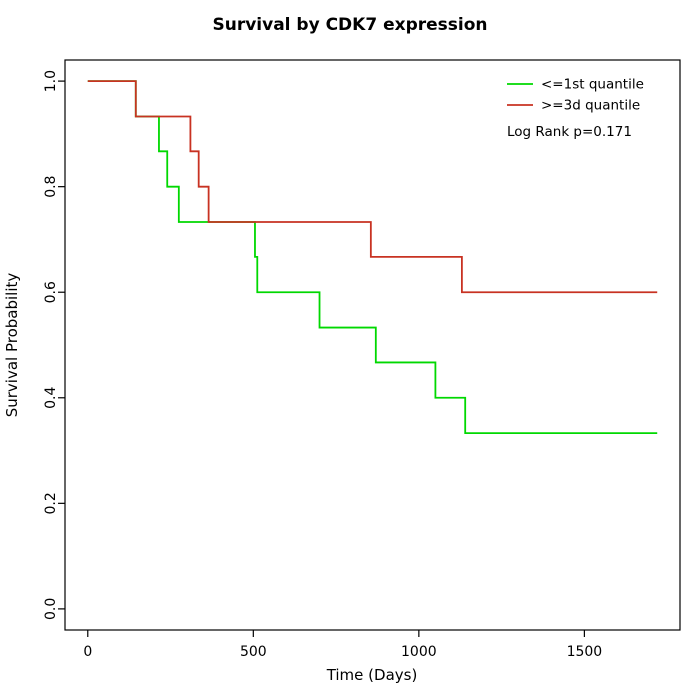 The width and height of the screenshot is (700, 700). Describe the element at coordinates (51, 503) in the screenshot. I see `y-tick-label: 0.2` at that location.